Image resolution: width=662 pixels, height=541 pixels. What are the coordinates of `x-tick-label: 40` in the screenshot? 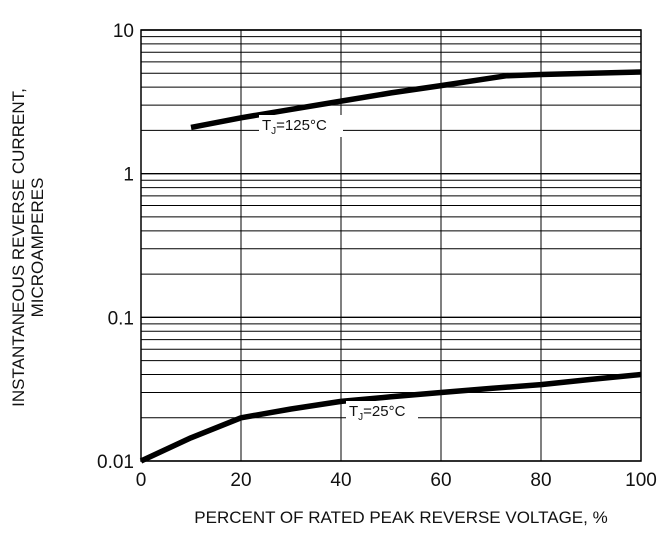 It's located at (340, 480).